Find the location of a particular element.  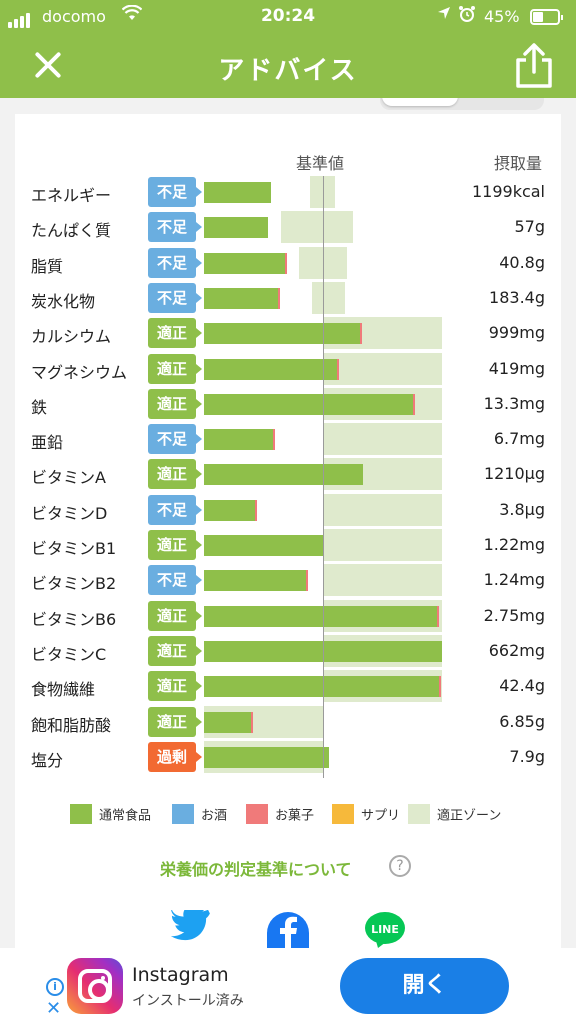

alarm-icon is located at coordinates (467, 16).